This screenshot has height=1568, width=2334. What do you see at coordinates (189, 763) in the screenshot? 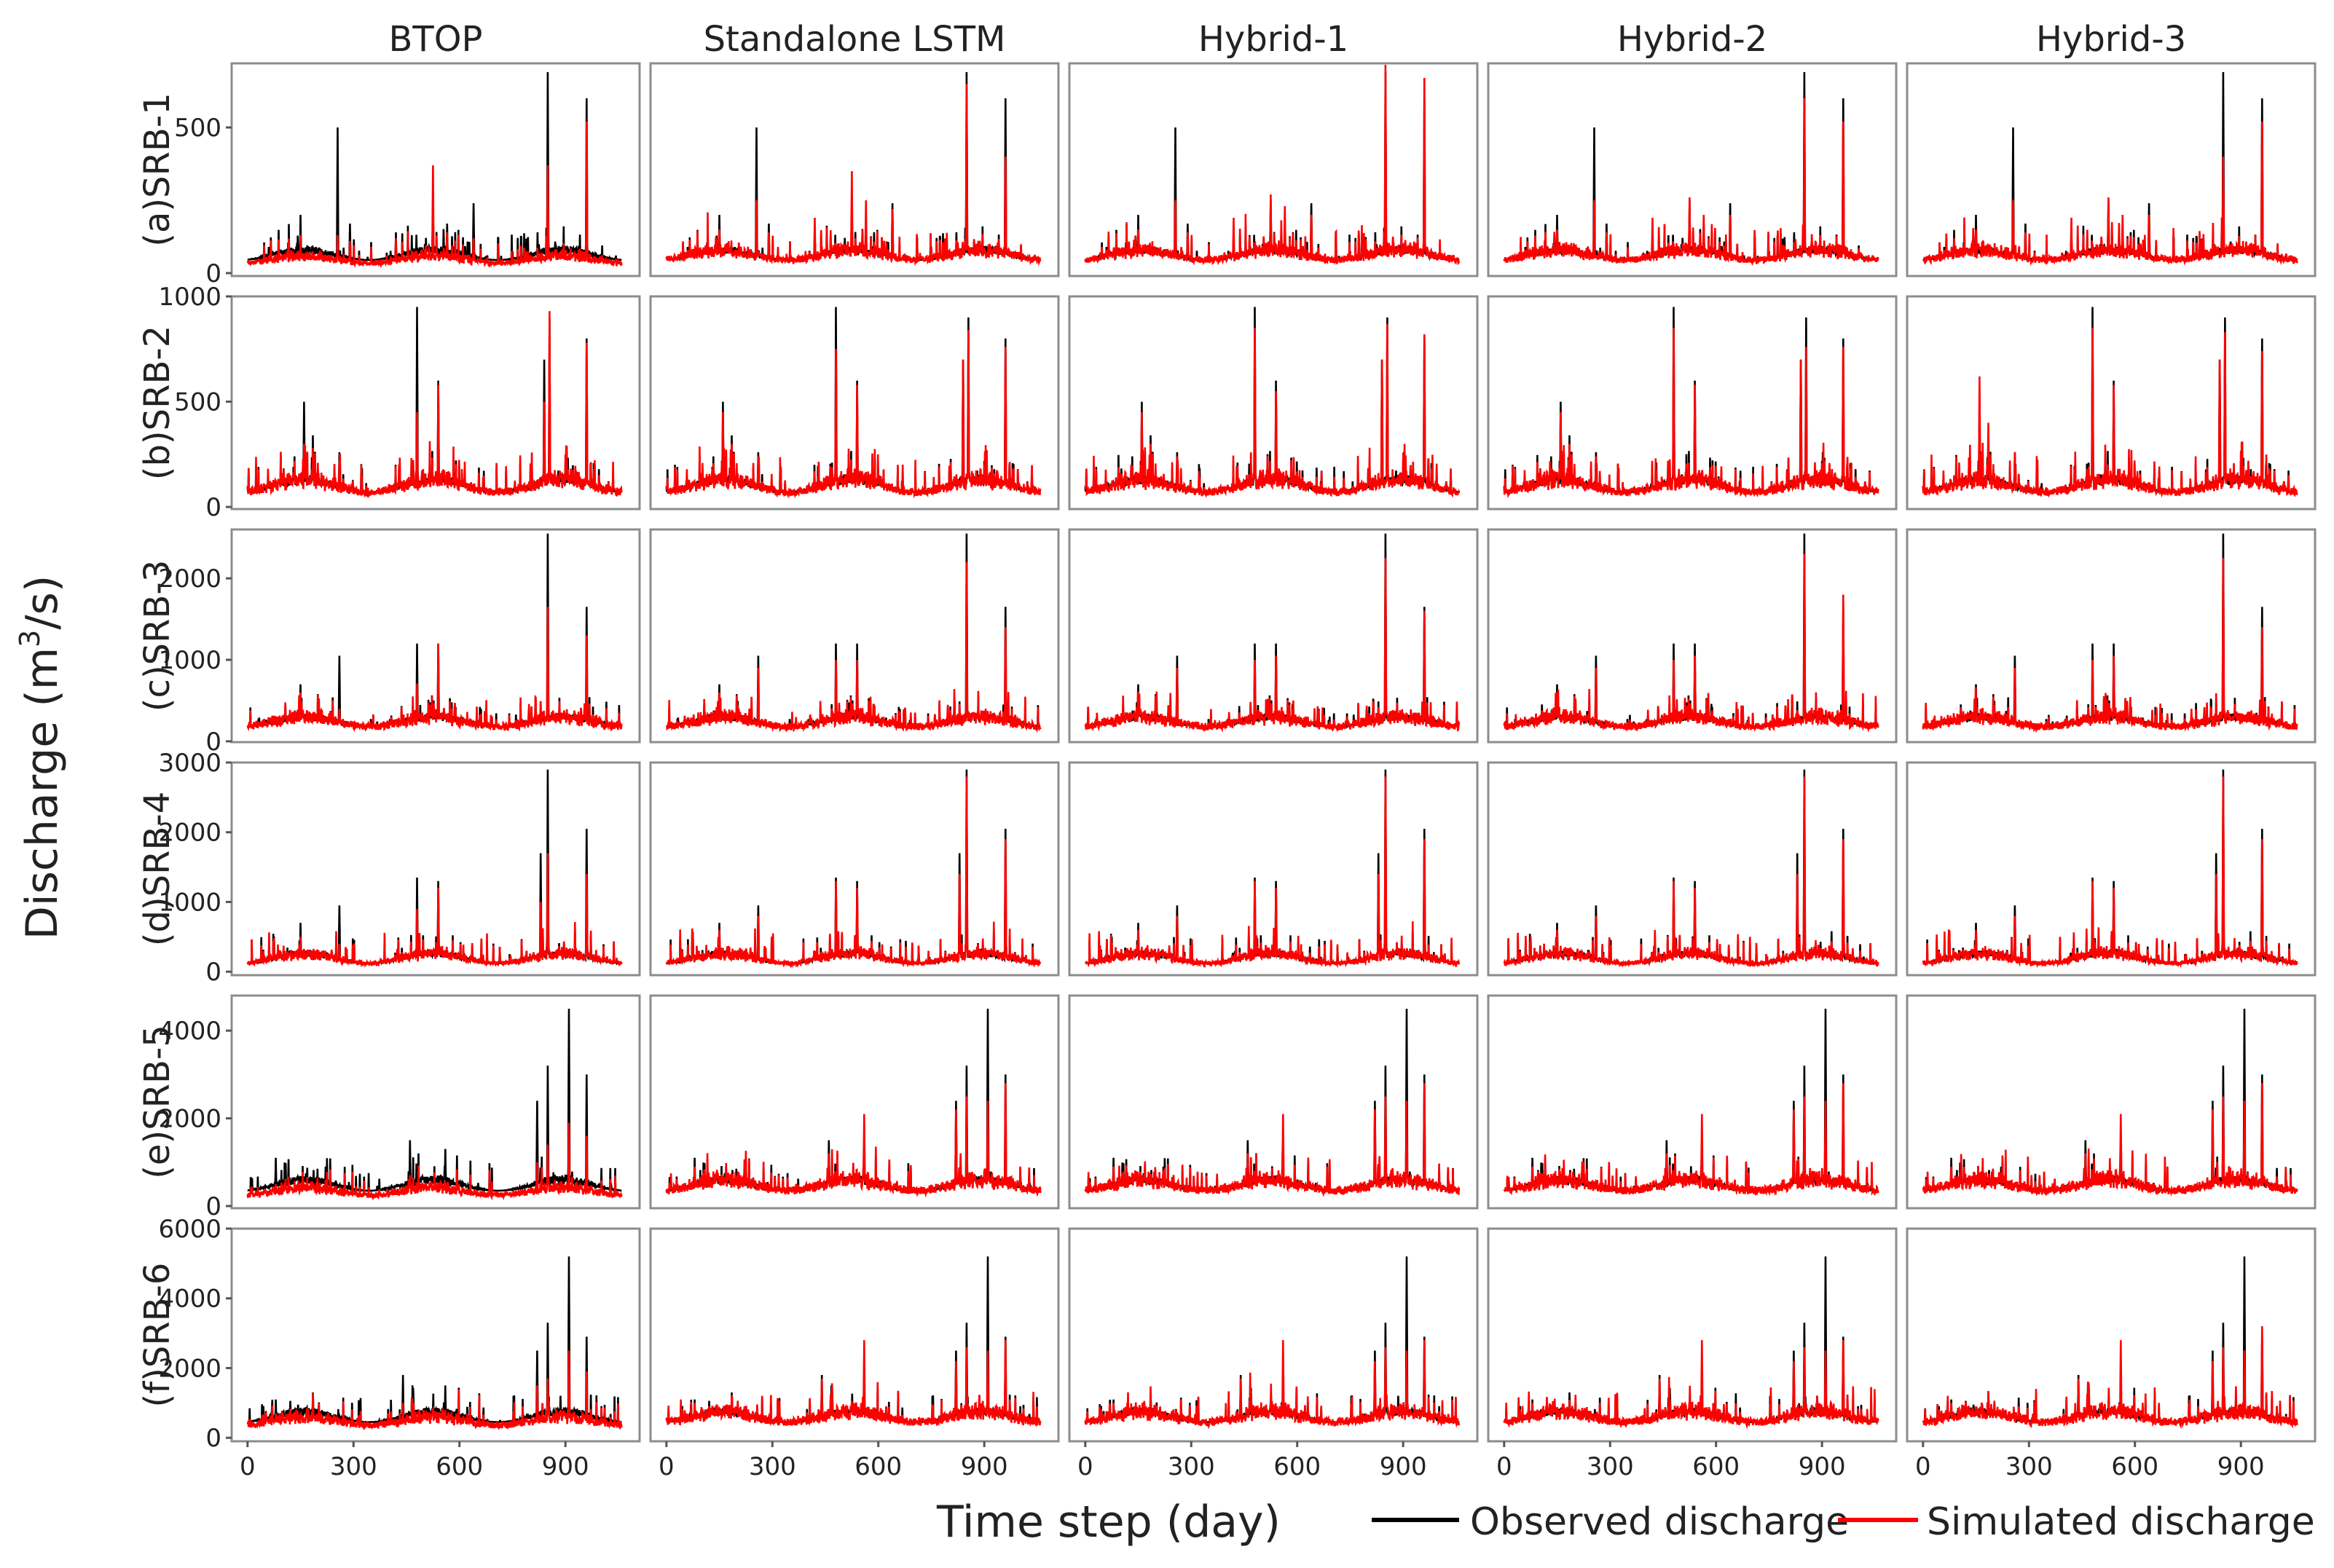
I see `y-tick-label: 3000` at bounding box center [189, 763].